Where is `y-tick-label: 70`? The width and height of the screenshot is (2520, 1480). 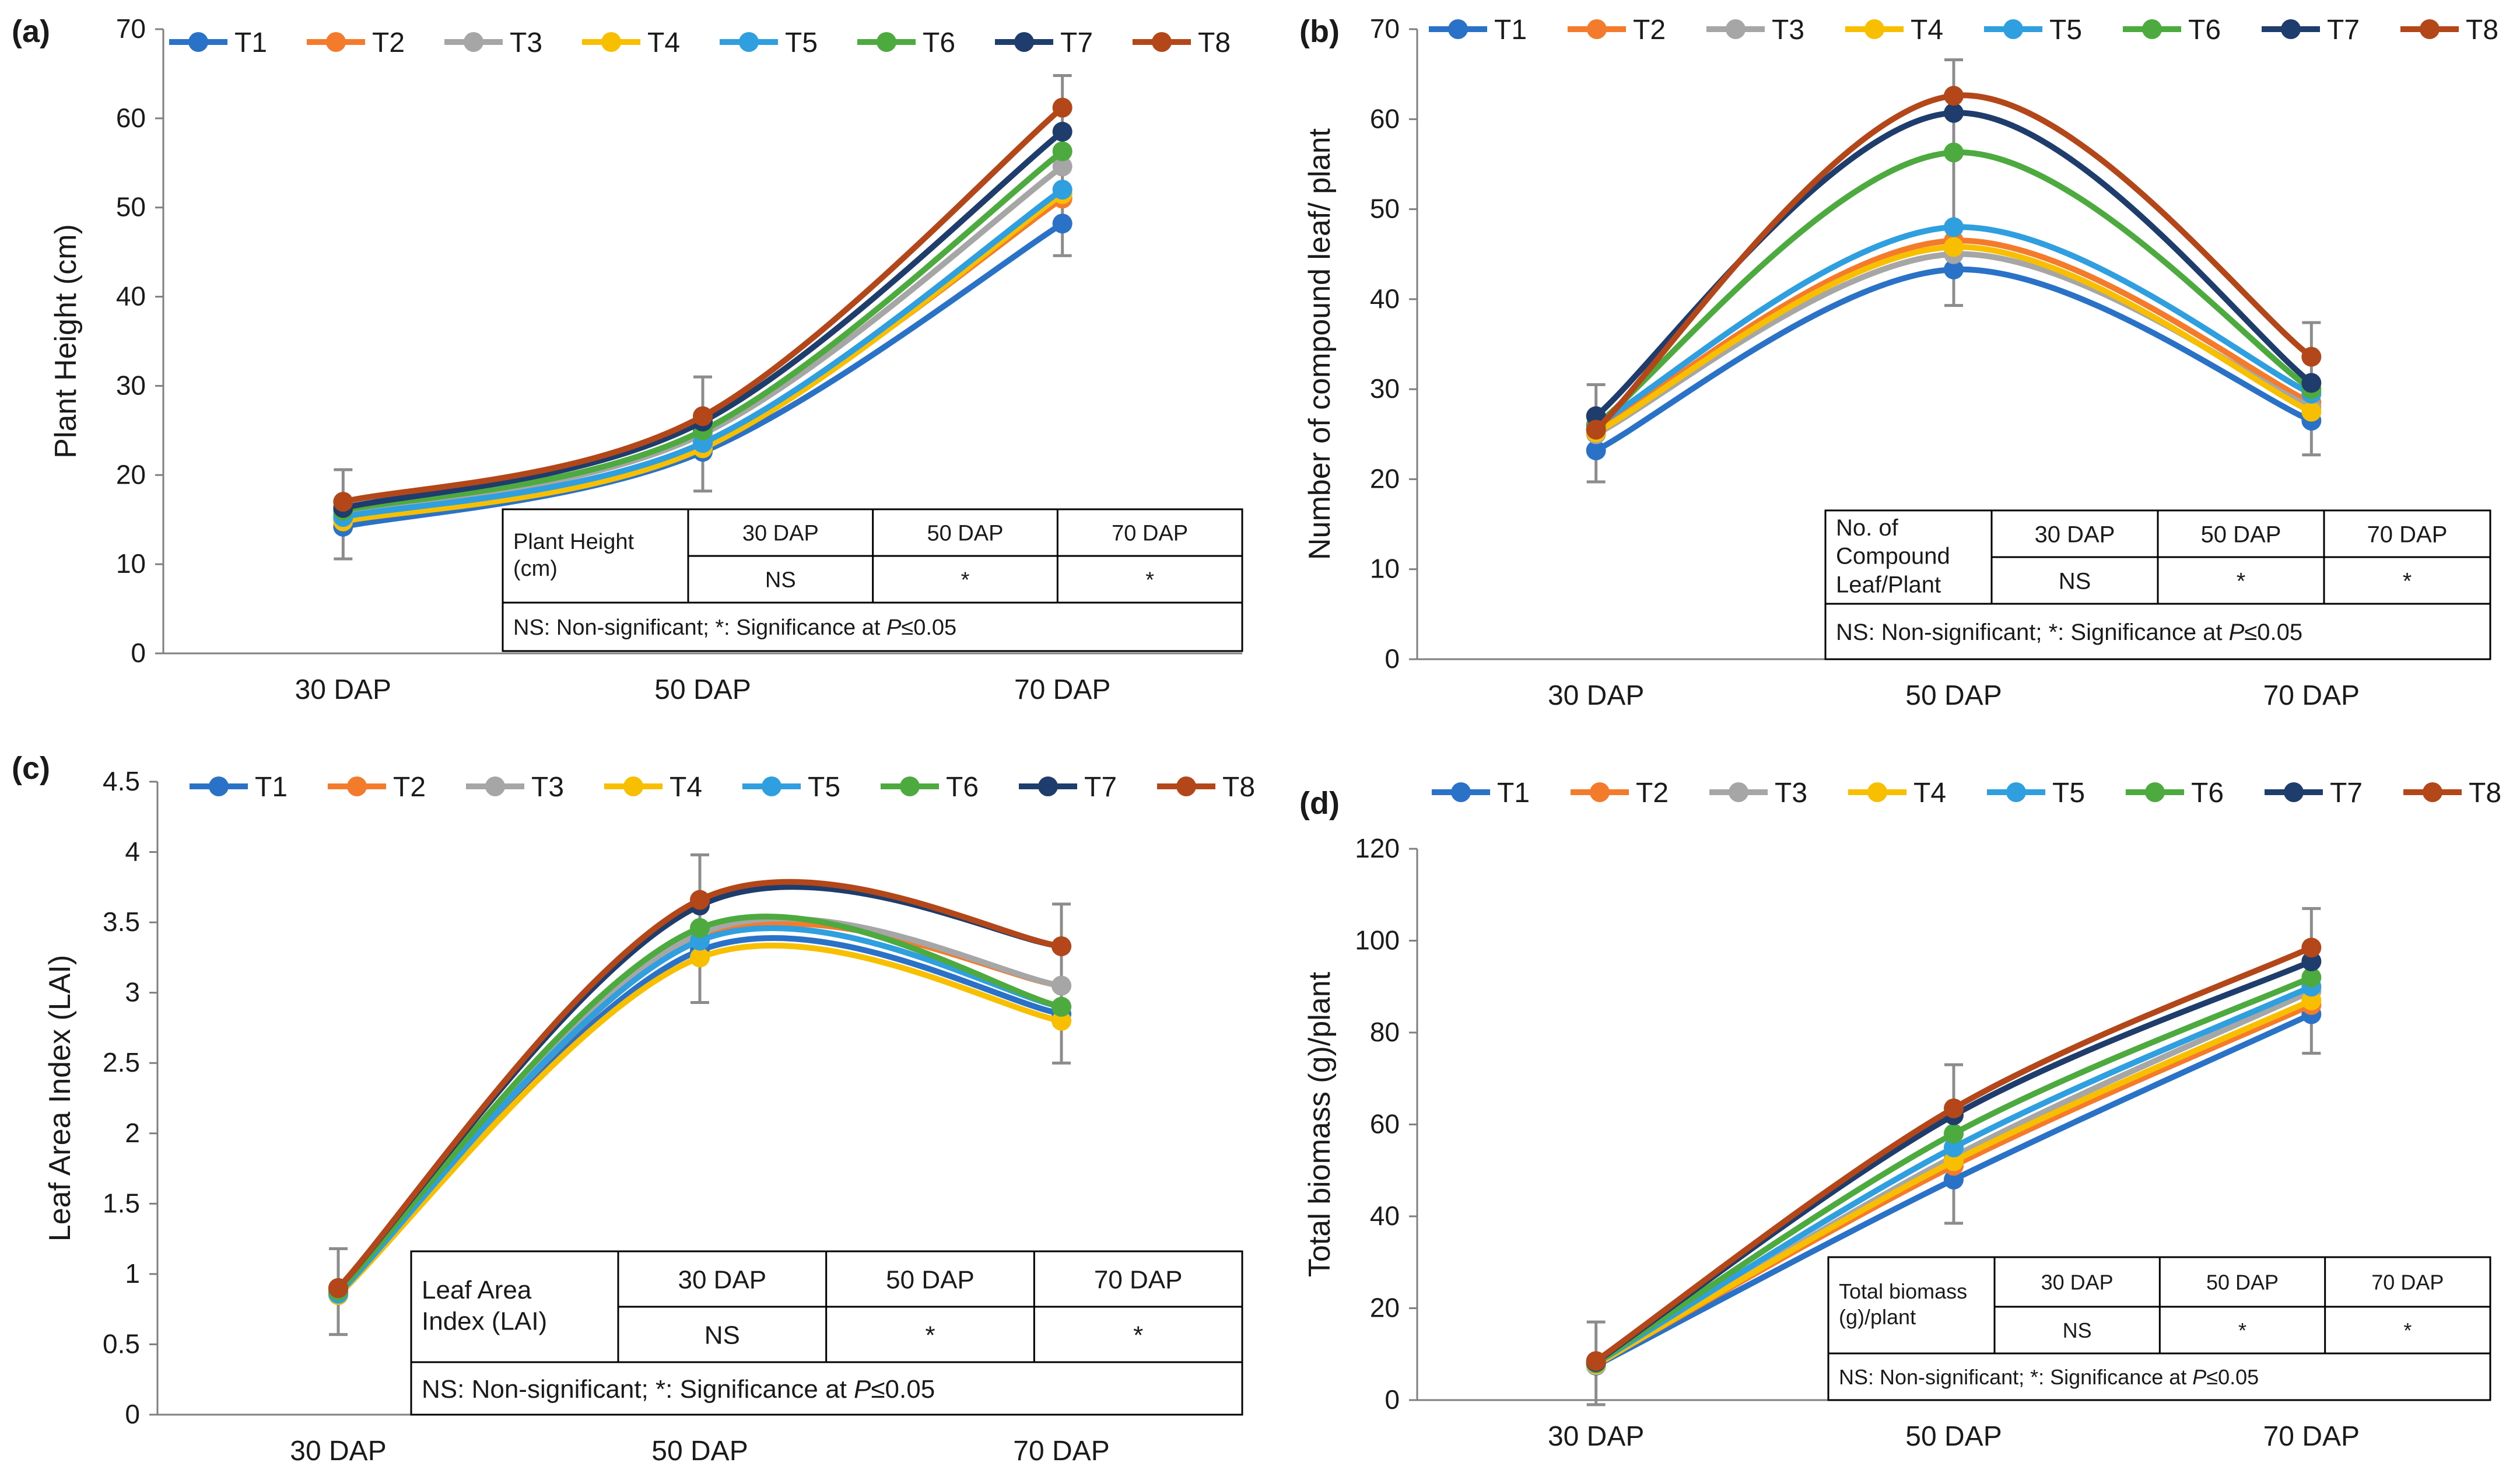
y-tick-label: 70 is located at coordinates (1385, 28).